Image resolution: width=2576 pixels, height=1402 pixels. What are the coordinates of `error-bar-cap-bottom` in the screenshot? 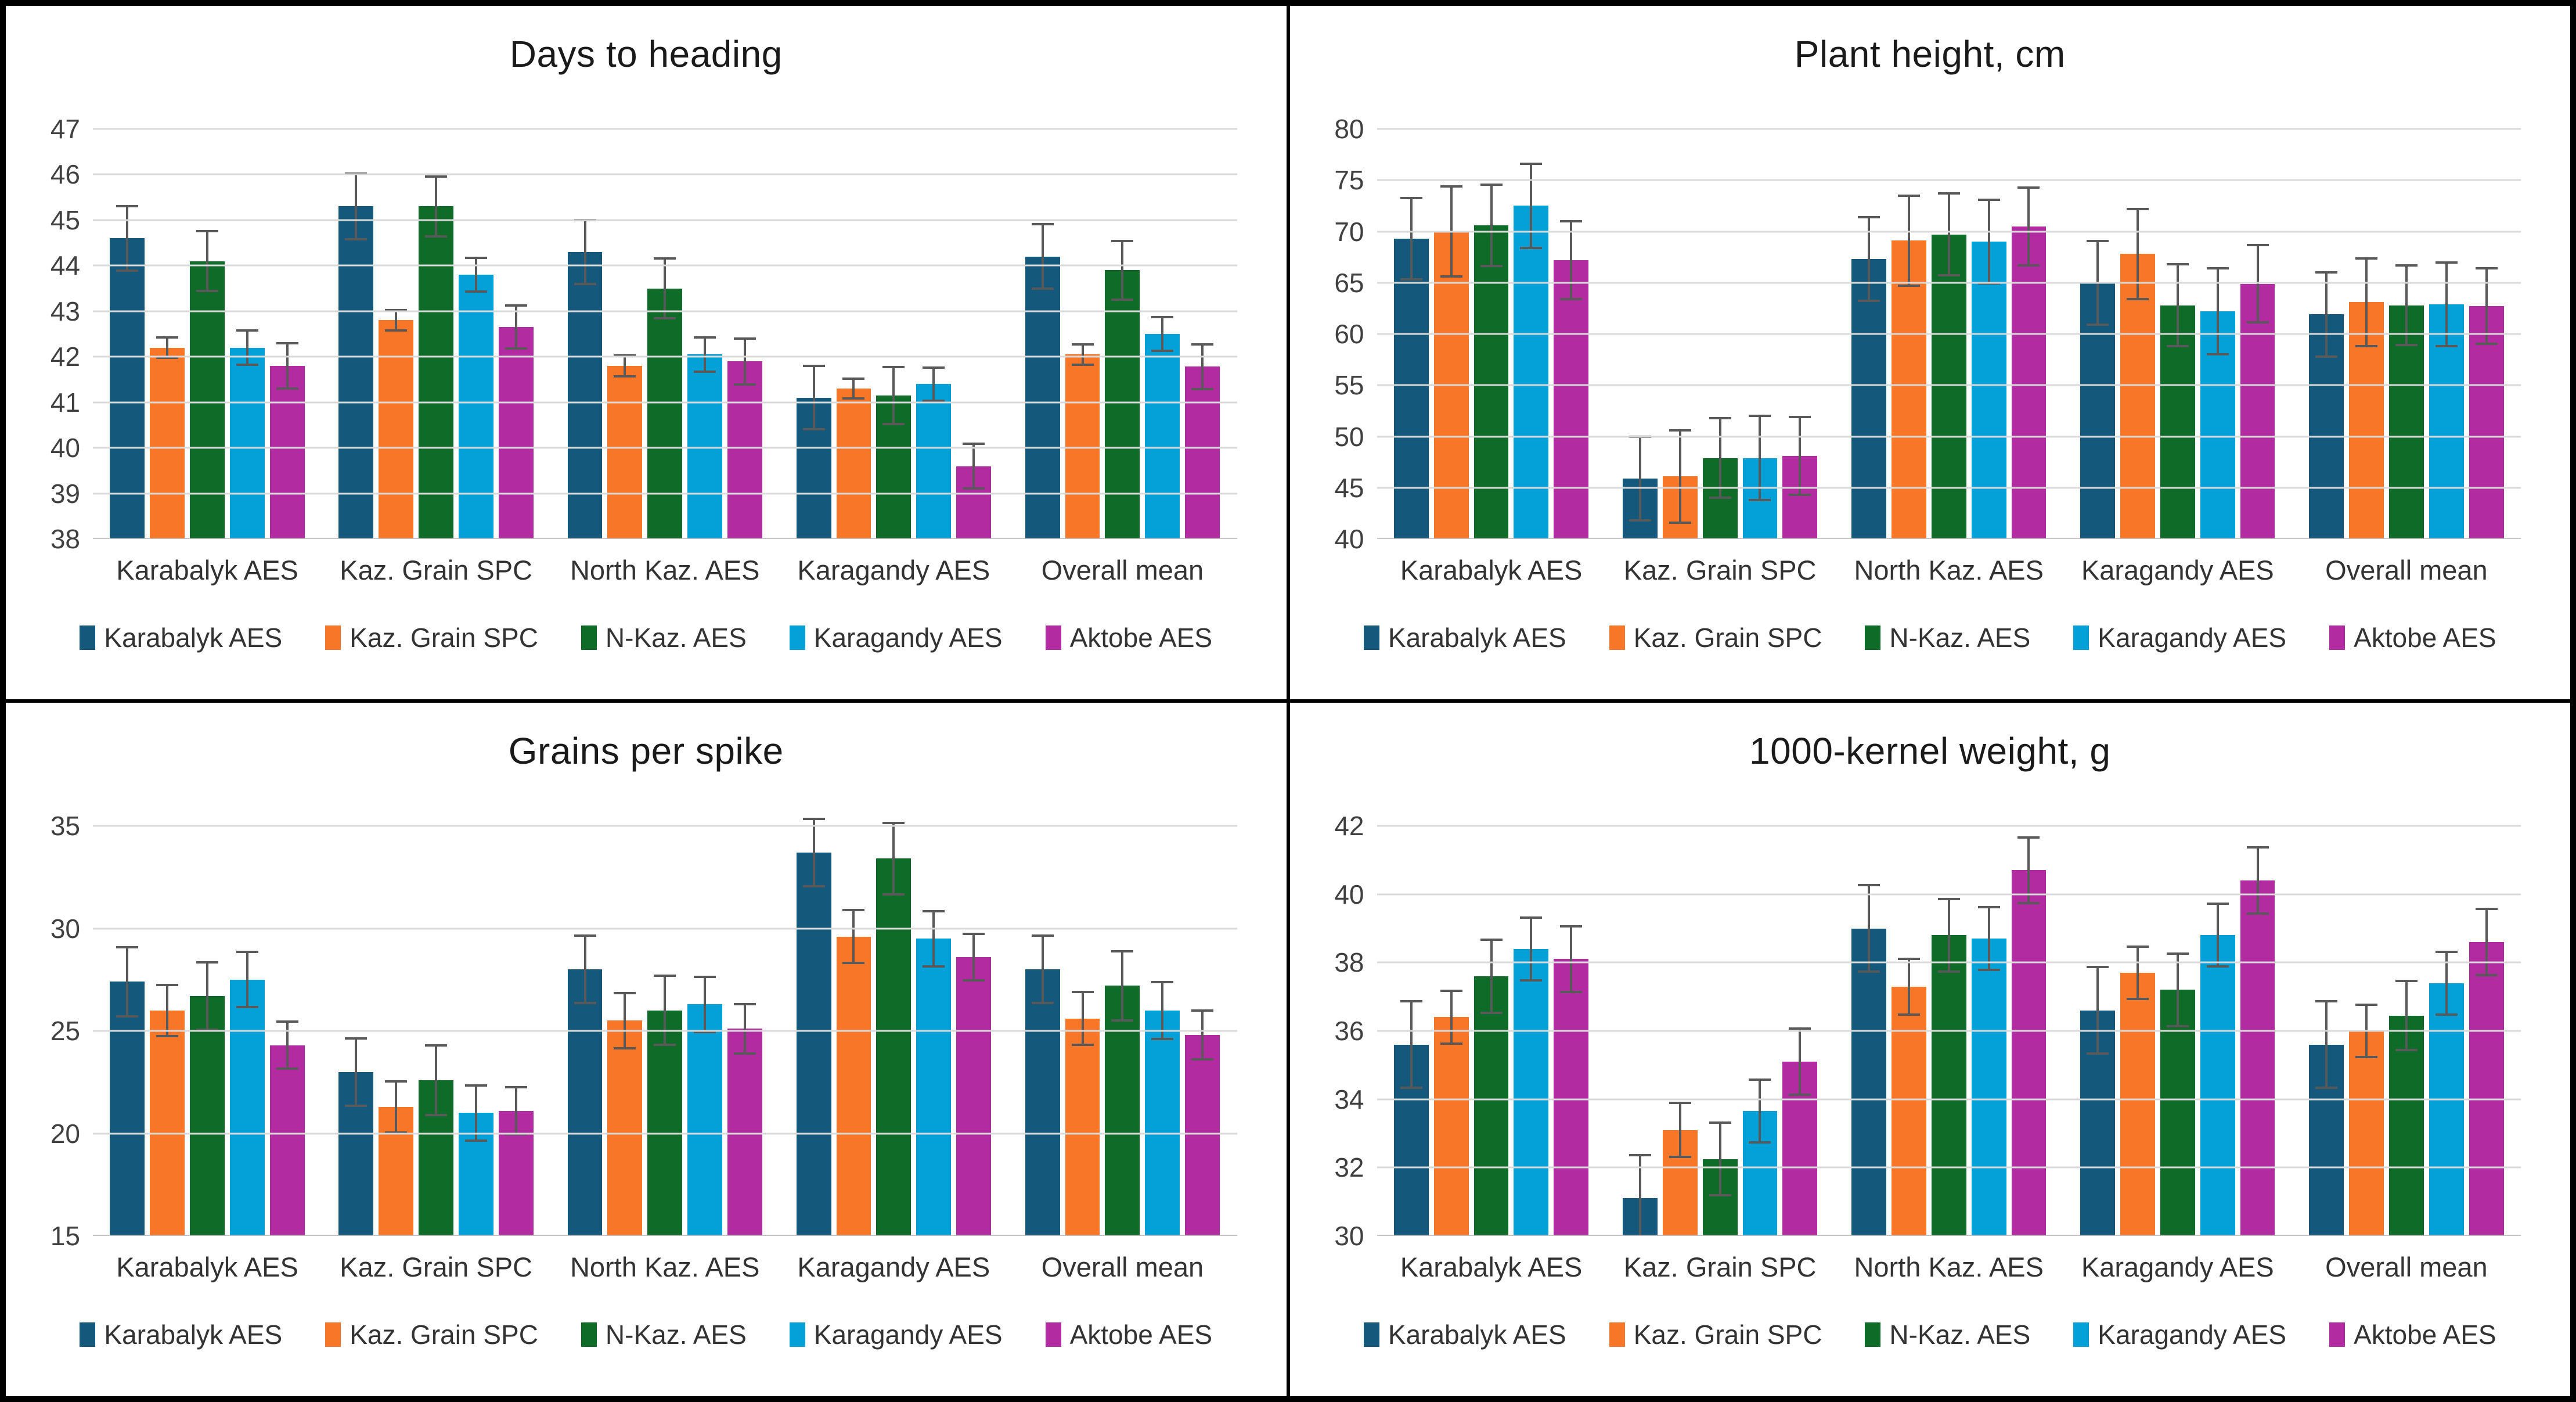 It's located at (1988, 970).